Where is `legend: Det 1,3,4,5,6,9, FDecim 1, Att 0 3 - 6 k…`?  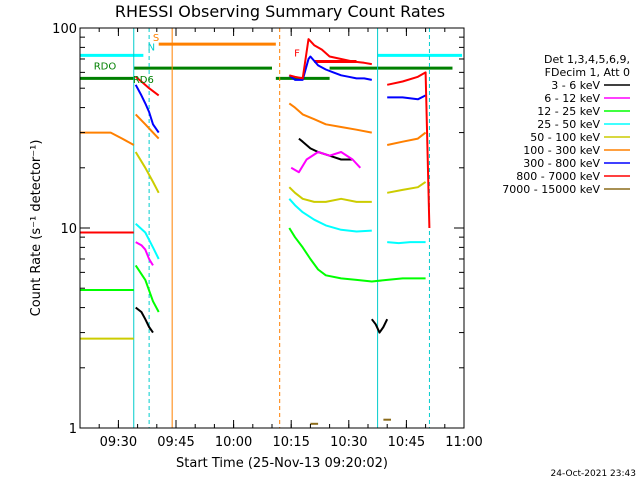
legend: Det 1,3,4,5,6,9, FDecim 1, Att 0 3 - 6 k… is located at coordinates (566, 124).